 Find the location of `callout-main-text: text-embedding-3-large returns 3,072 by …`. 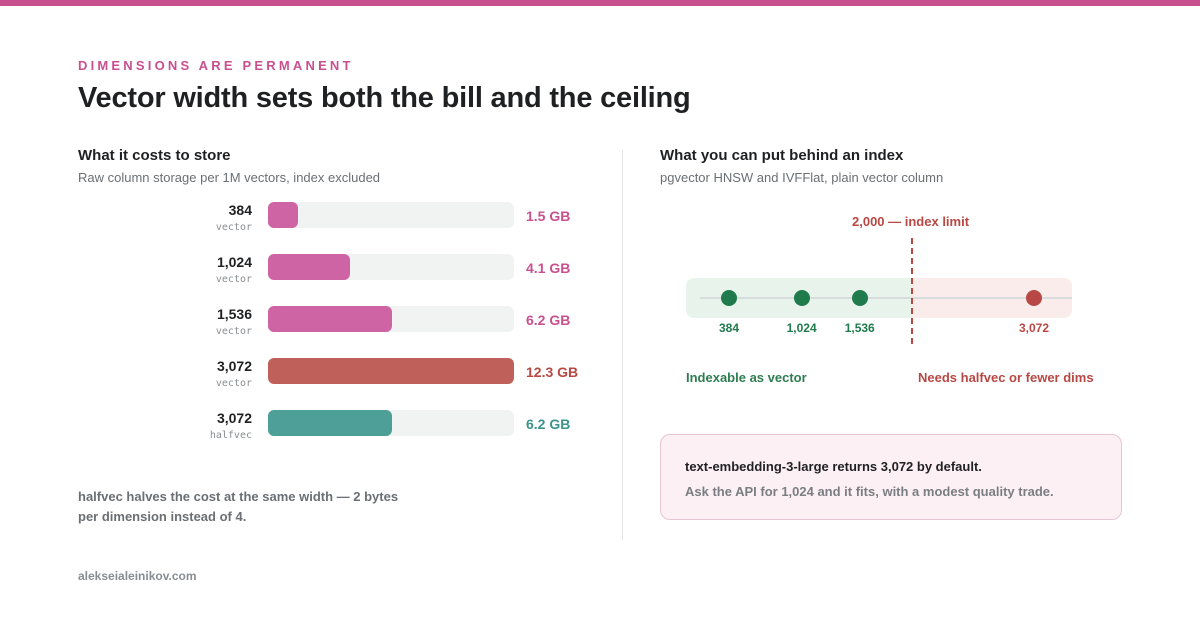

callout-main-text: text-embedding-3-large returns 3,072 by … is located at coordinates (833, 466).